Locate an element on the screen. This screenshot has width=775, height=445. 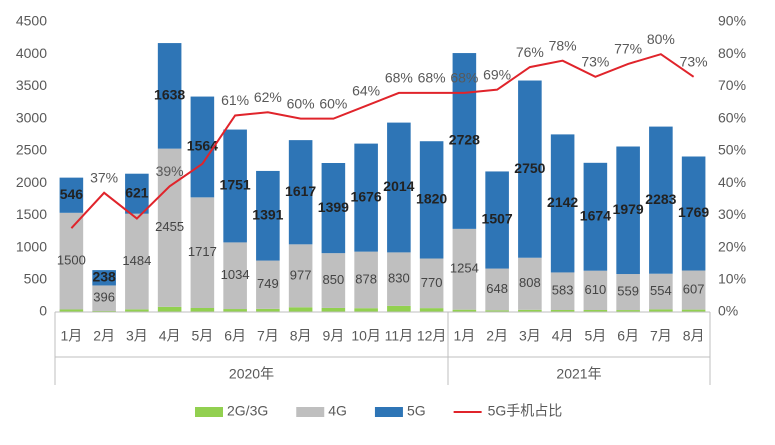
legend-label: 2G/3G is located at coordinates (247, 411).